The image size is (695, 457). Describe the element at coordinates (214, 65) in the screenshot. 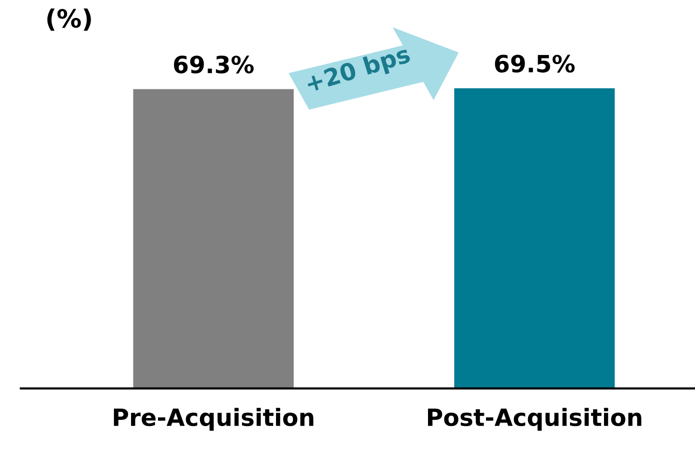

I see `data-label: 69.3%` at that location.